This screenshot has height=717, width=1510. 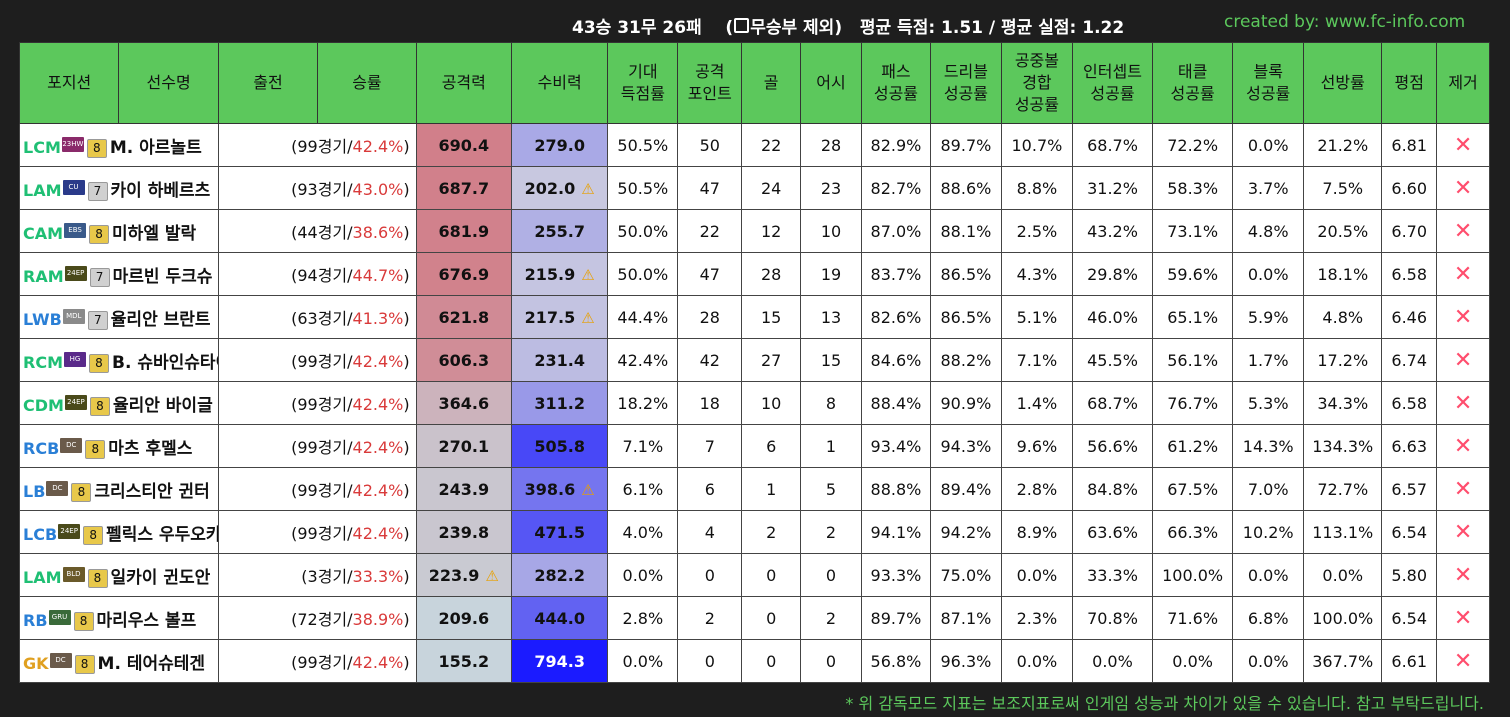 I want to click on defense-value: 202.0, so click(x=550, y=188).